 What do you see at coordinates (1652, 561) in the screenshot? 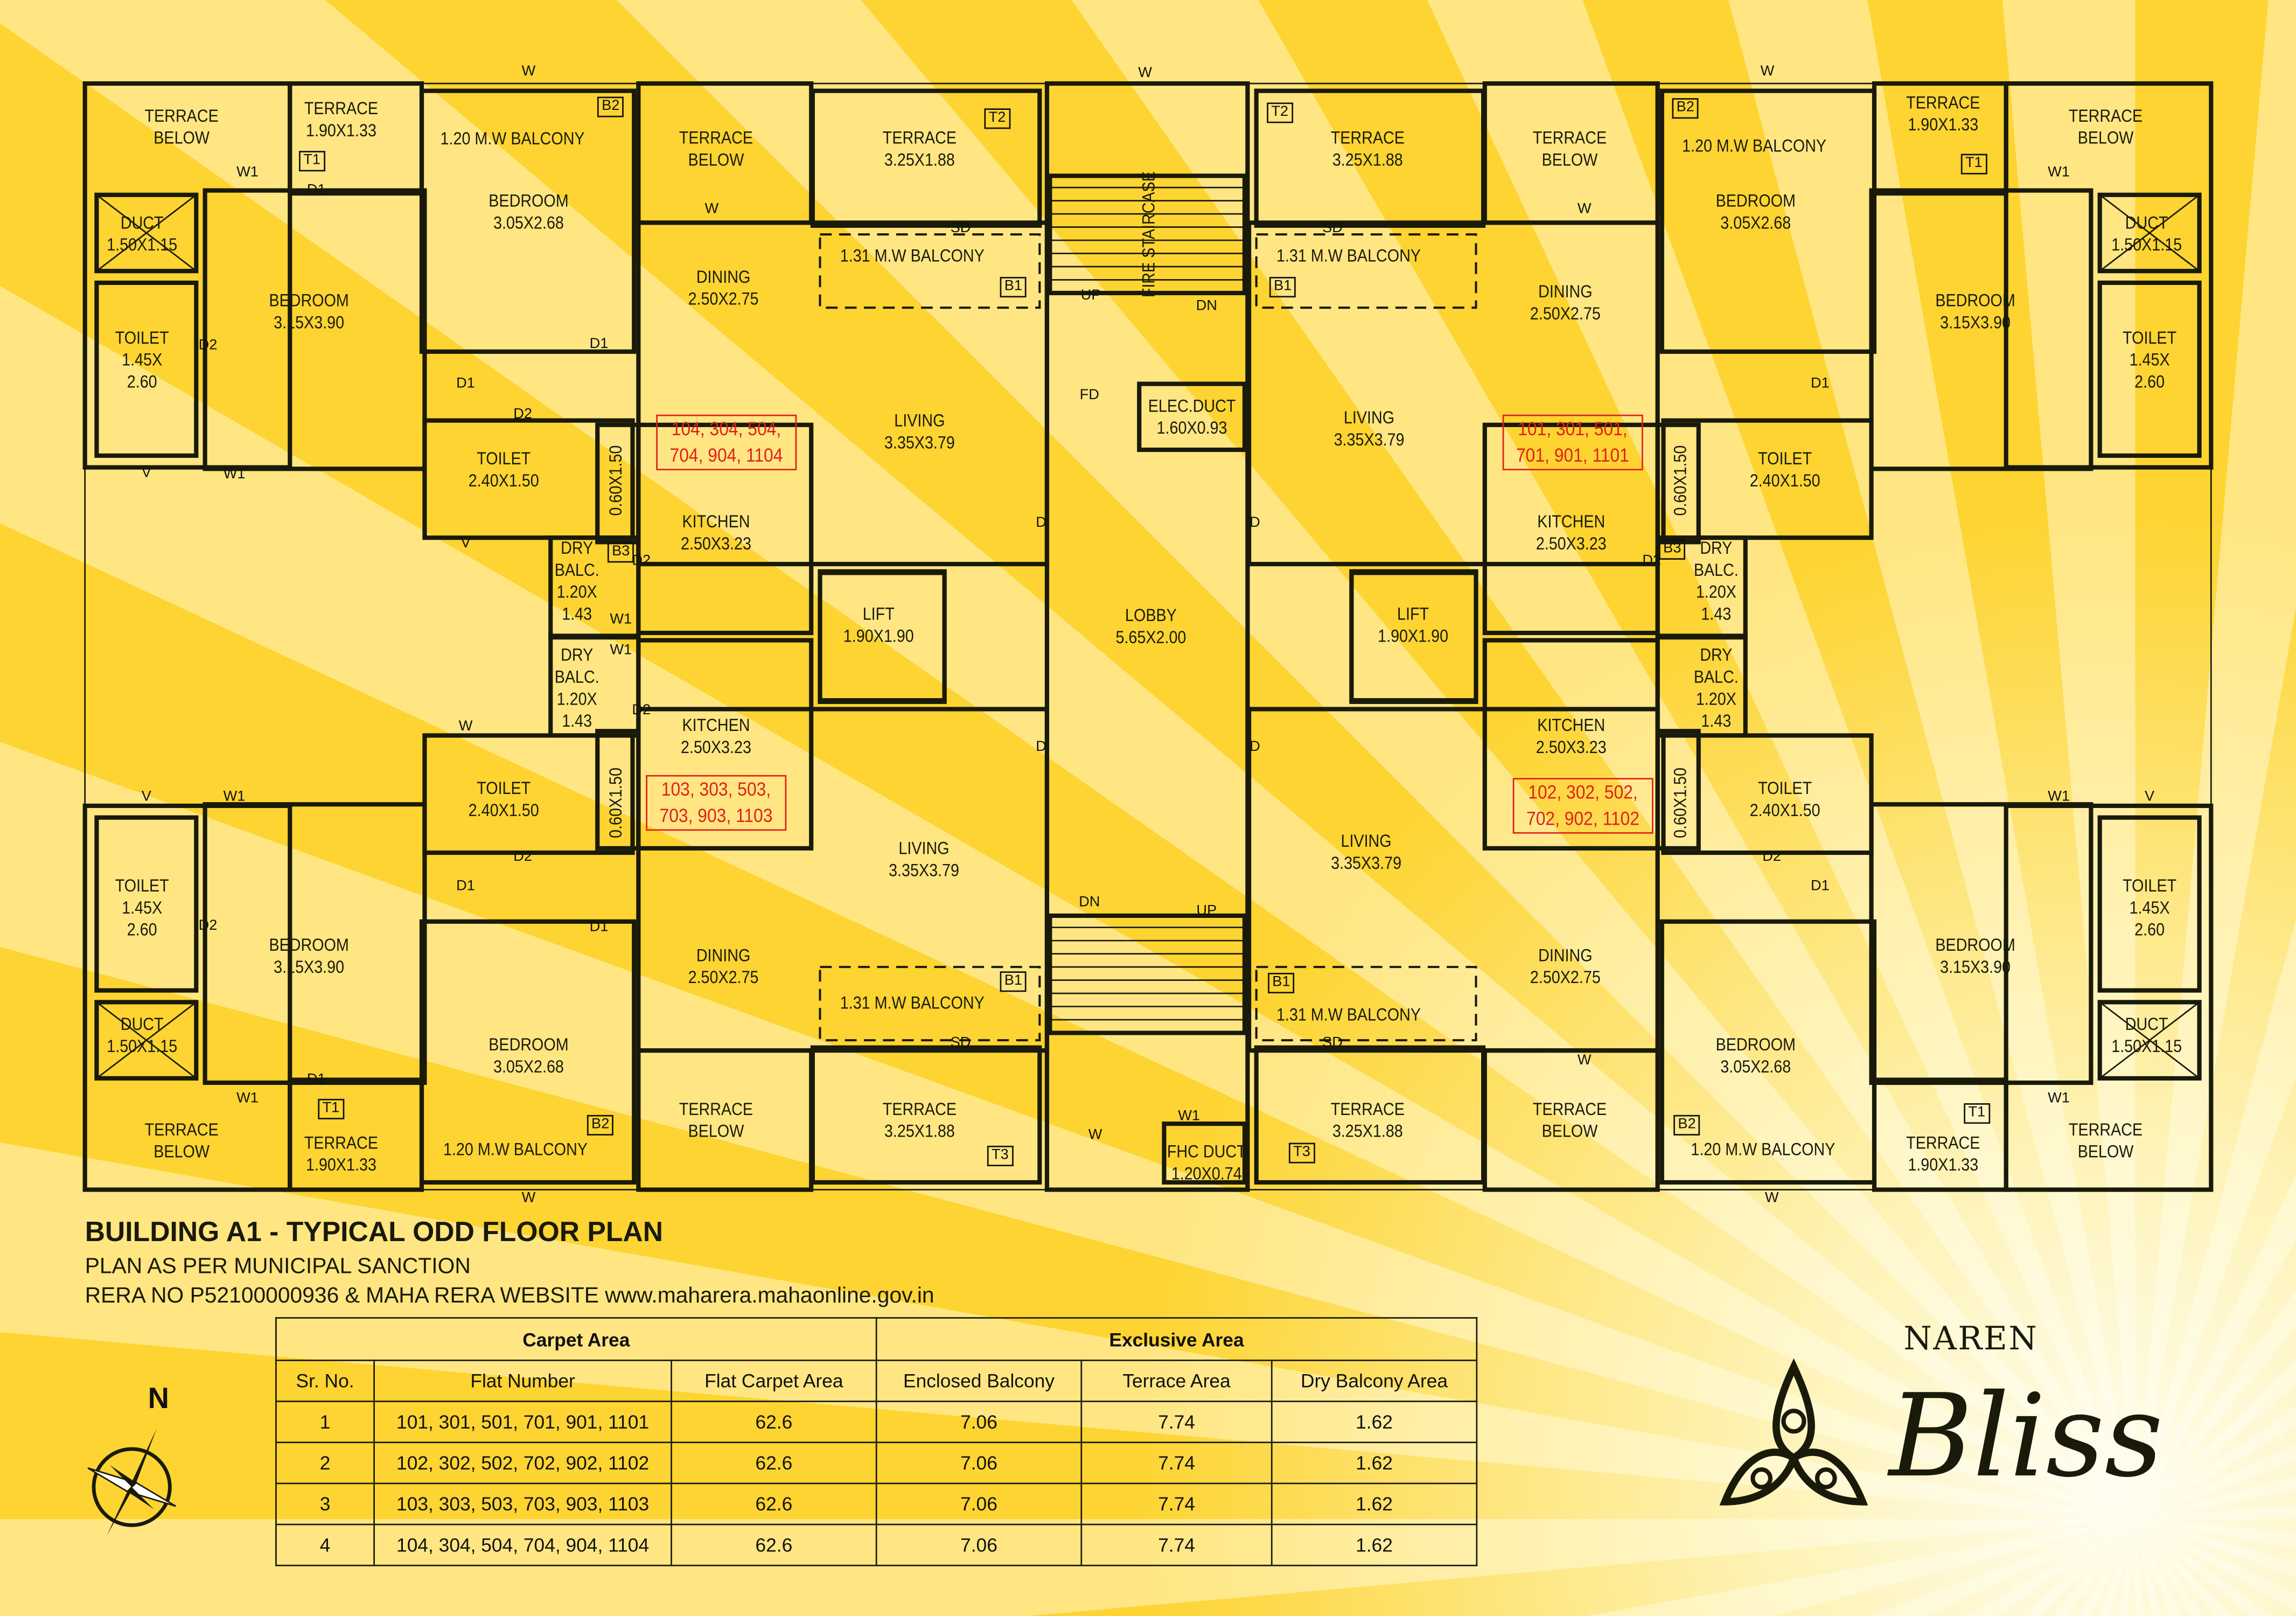
I see `door-window-marker: D2` at bounding box center [1652, 561].